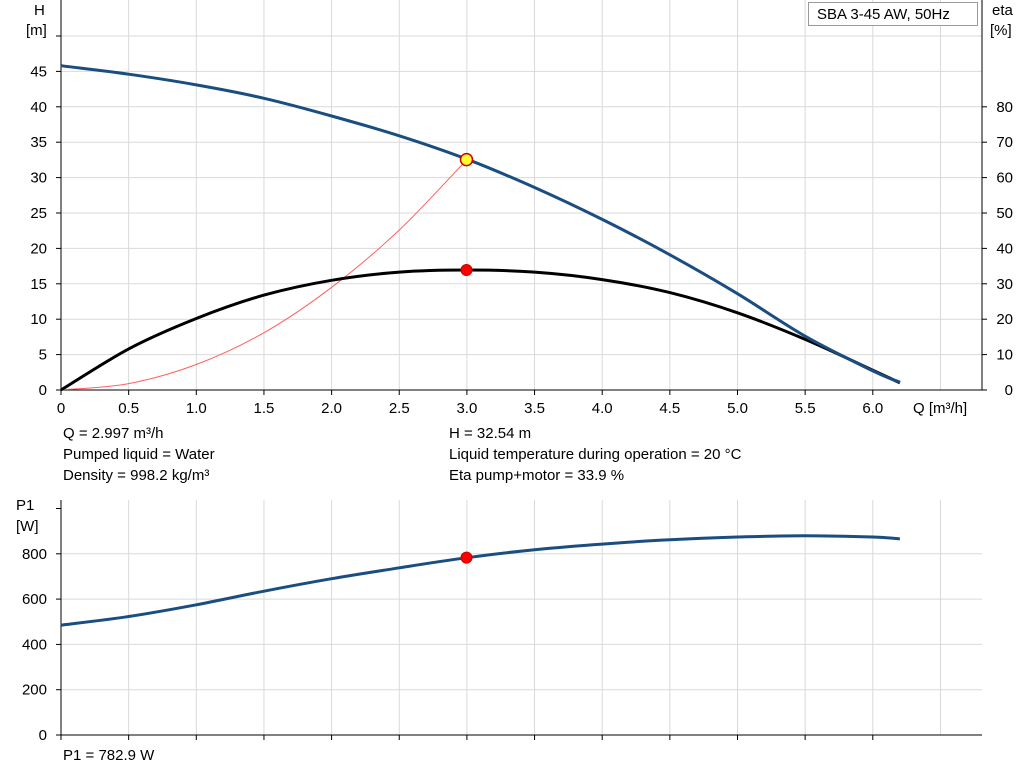 This screenshot has height=781, width=1024. Describe the element at coordinates (466, 159) in the screenshot. I see `head-operating-point` at that location.